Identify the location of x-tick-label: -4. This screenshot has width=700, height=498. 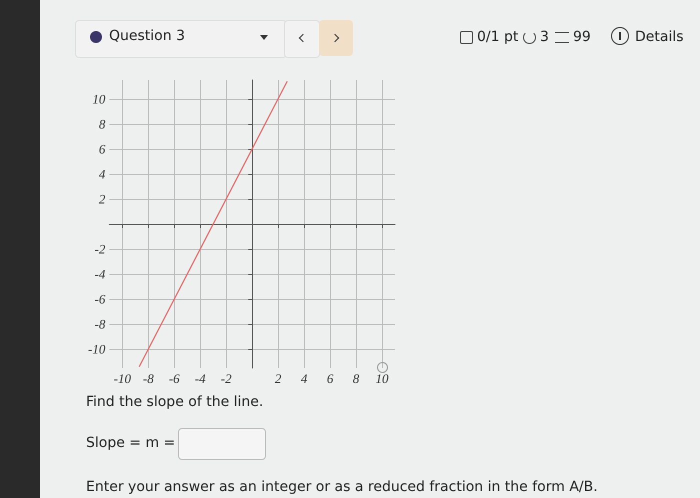
(200, 378).